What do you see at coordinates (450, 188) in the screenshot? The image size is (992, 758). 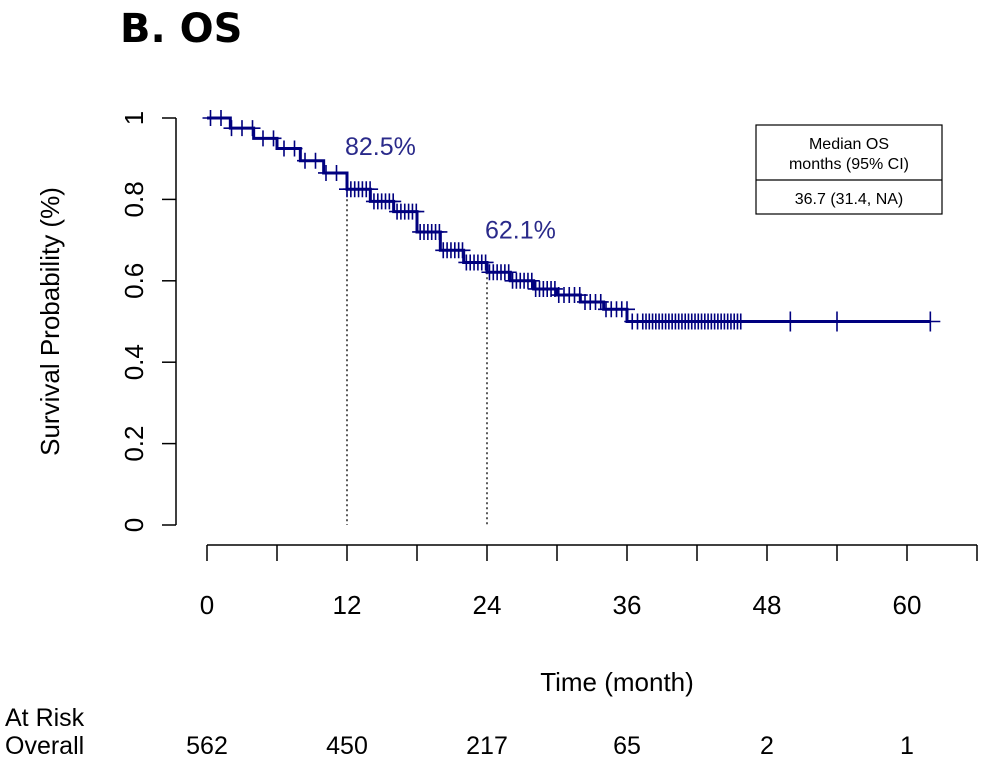 I see `annotations: 82.5% 62.1%` at bounding box center [450, 188].